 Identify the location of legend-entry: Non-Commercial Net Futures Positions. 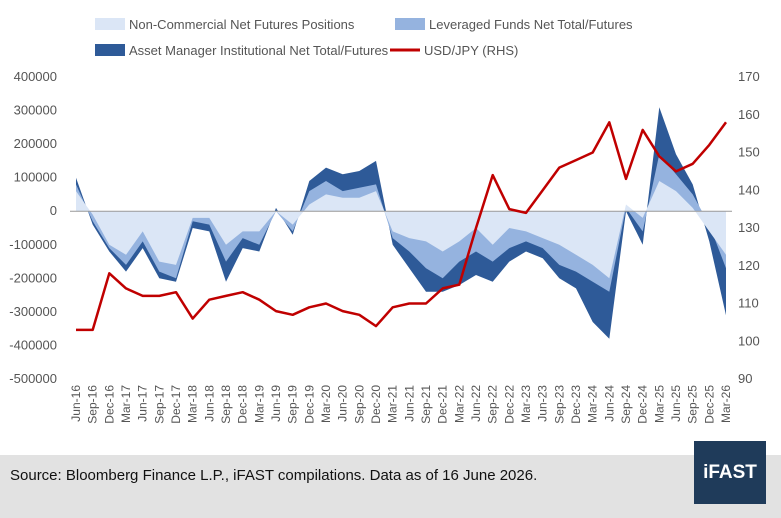
(225, 24).